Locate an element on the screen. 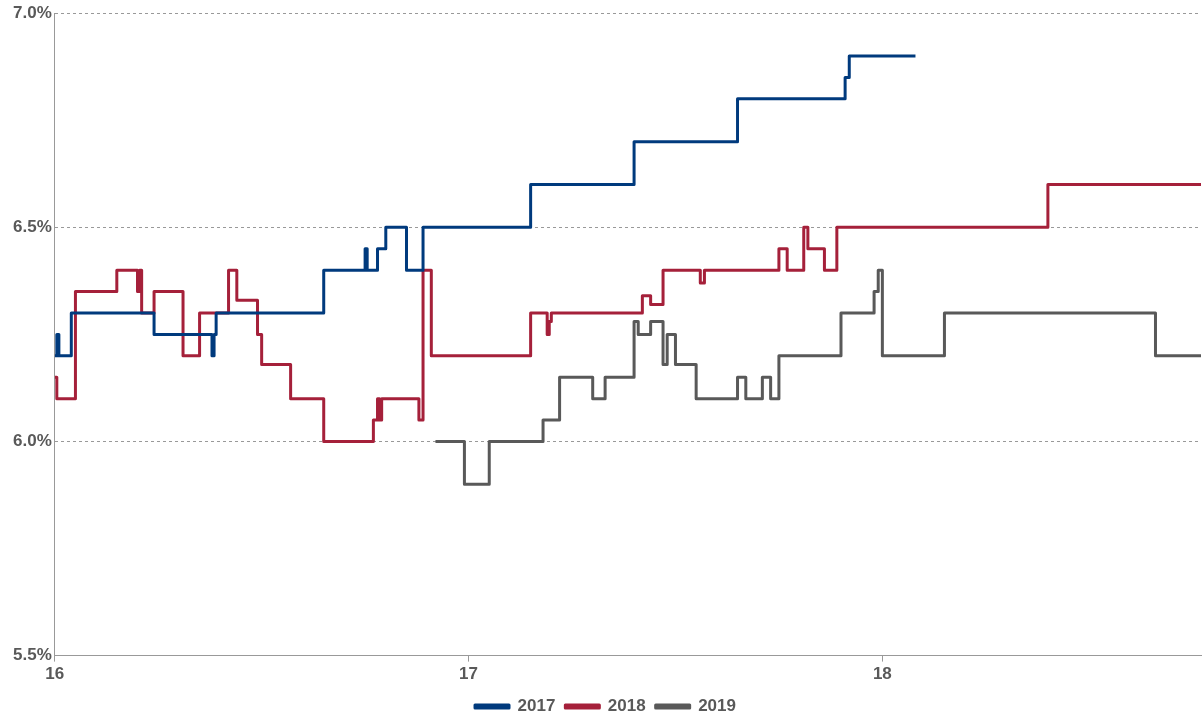 The image size is (1203, 727). x-tick-label: 16 is located at coordinates (55, 674).